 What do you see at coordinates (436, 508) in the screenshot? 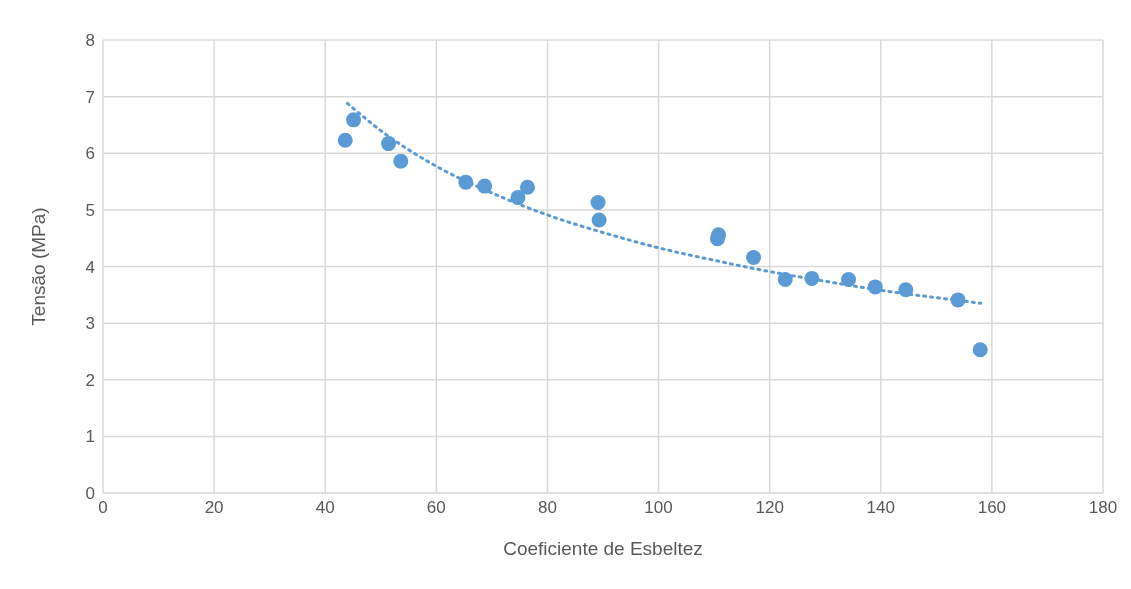
I see `x-tick-label: 60` at bounding box center [436, 508].